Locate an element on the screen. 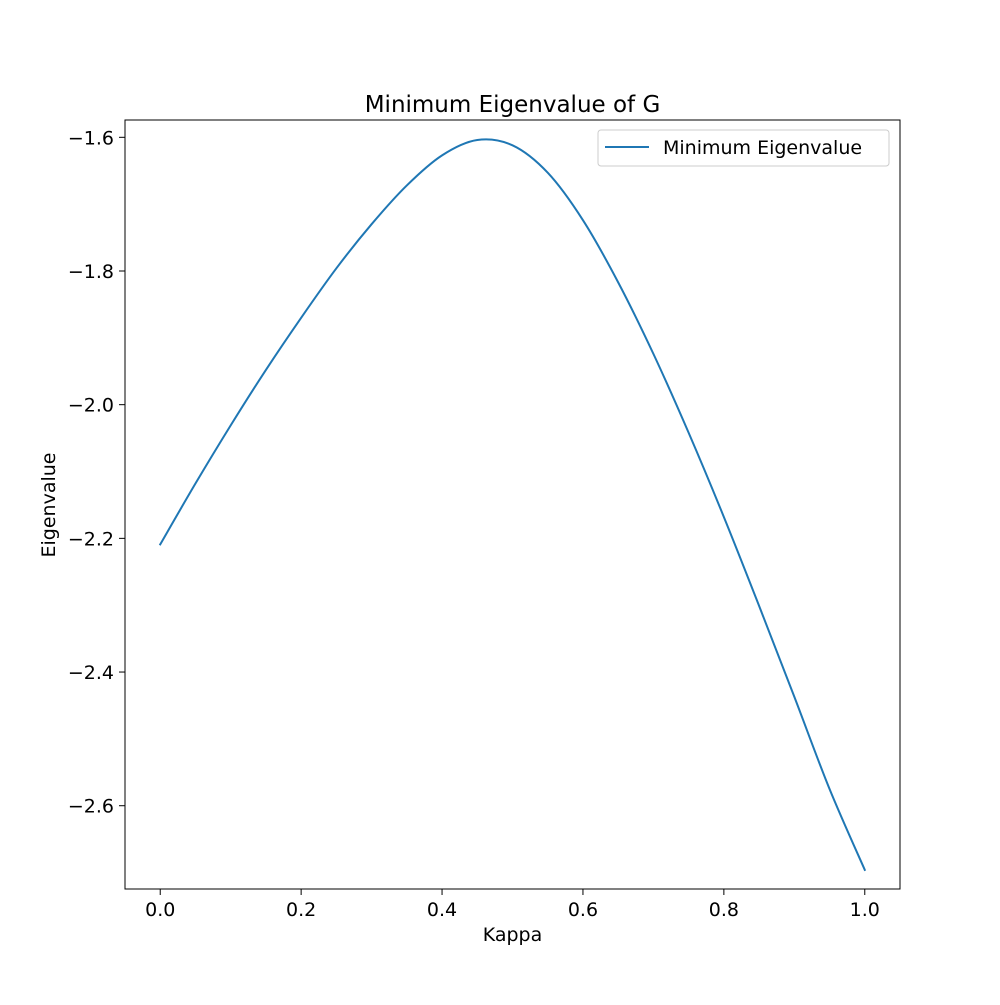 The image size is (1000, 1005). y-tick-label: −2.4 is located at coordinates (91, 673).